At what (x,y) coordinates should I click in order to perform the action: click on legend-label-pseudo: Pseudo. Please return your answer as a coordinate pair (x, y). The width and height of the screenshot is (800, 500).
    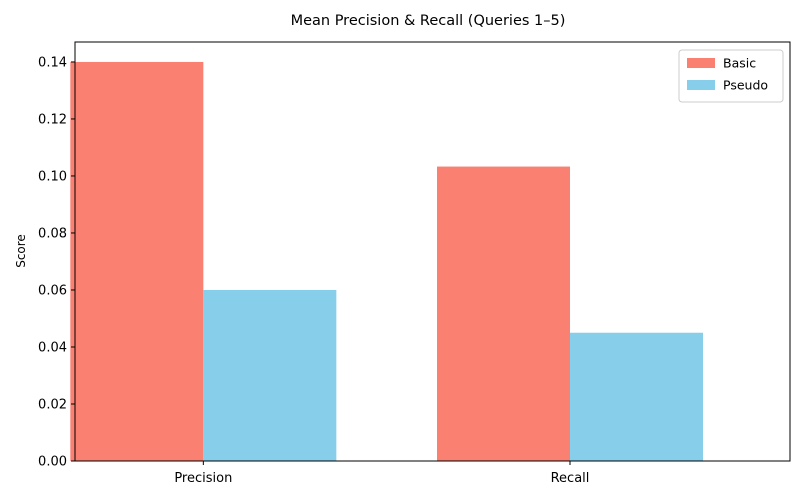
    Looking at the image, I should click on (745, 85).